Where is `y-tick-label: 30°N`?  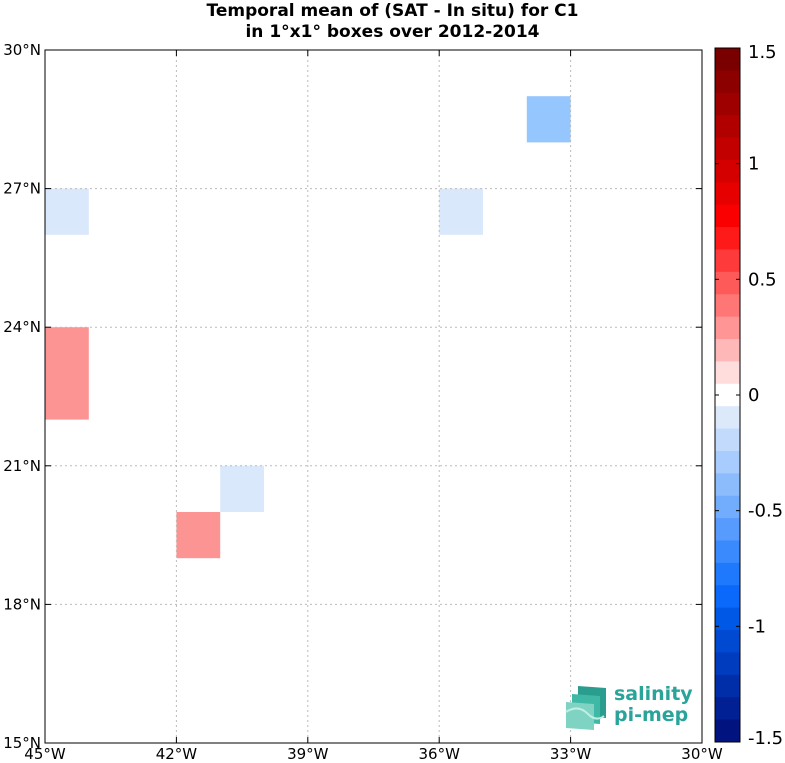 y-tick-label: 30°N is located at coordinates (22, 50).